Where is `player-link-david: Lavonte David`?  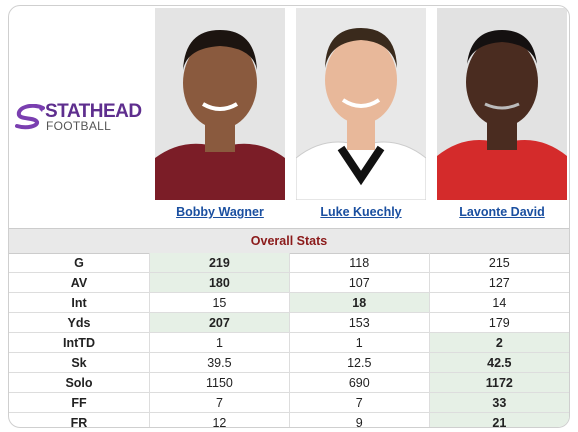 player-link-david: Lavonte David is located at coordinates (502, 212).